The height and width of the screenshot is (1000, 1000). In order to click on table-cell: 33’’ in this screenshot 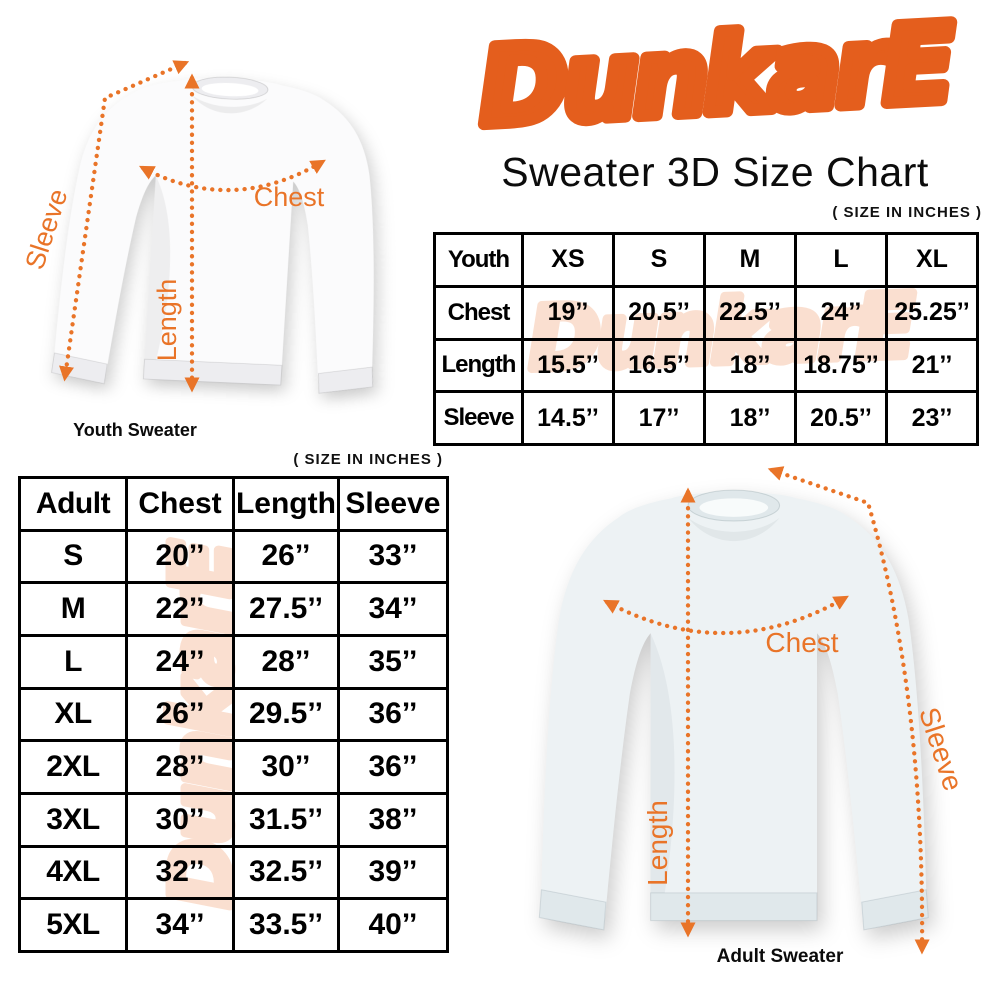, I will do `click(393, 556)`.